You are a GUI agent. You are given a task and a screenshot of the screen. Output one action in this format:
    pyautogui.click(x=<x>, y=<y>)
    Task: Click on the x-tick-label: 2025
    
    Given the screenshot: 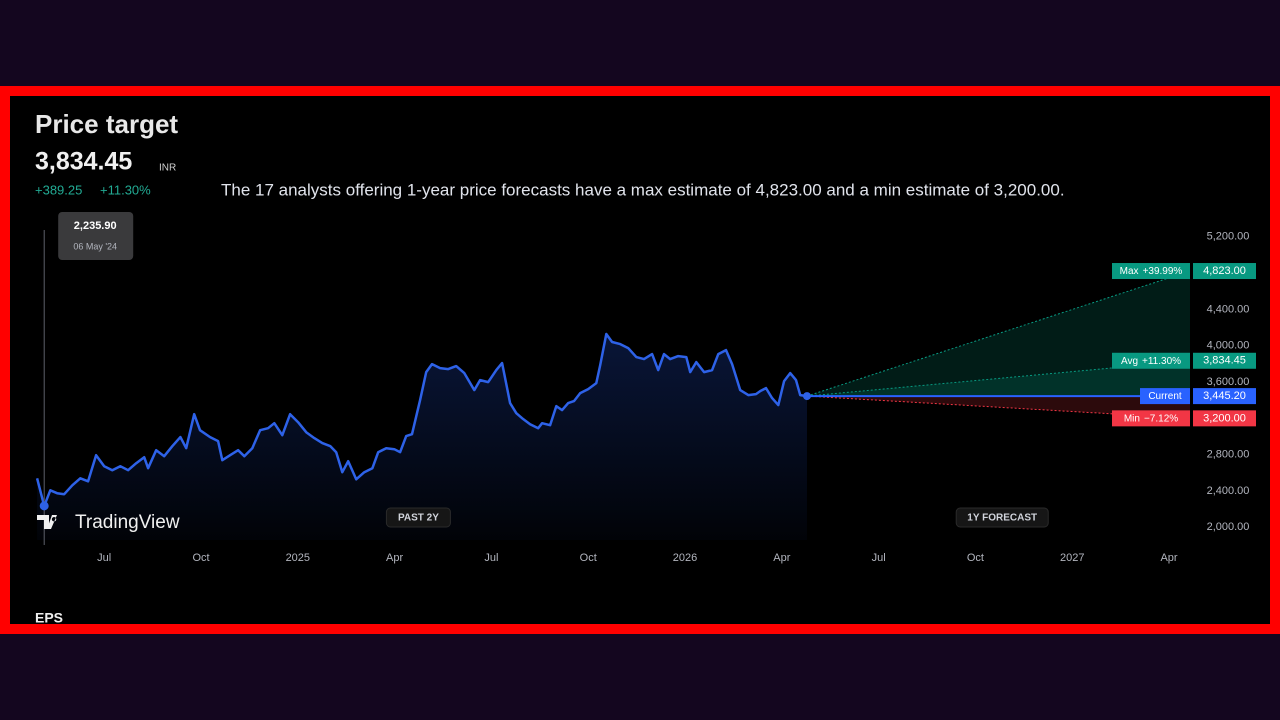 What is the action you would take?
    pyautogui.click(x=298, y=558)
    